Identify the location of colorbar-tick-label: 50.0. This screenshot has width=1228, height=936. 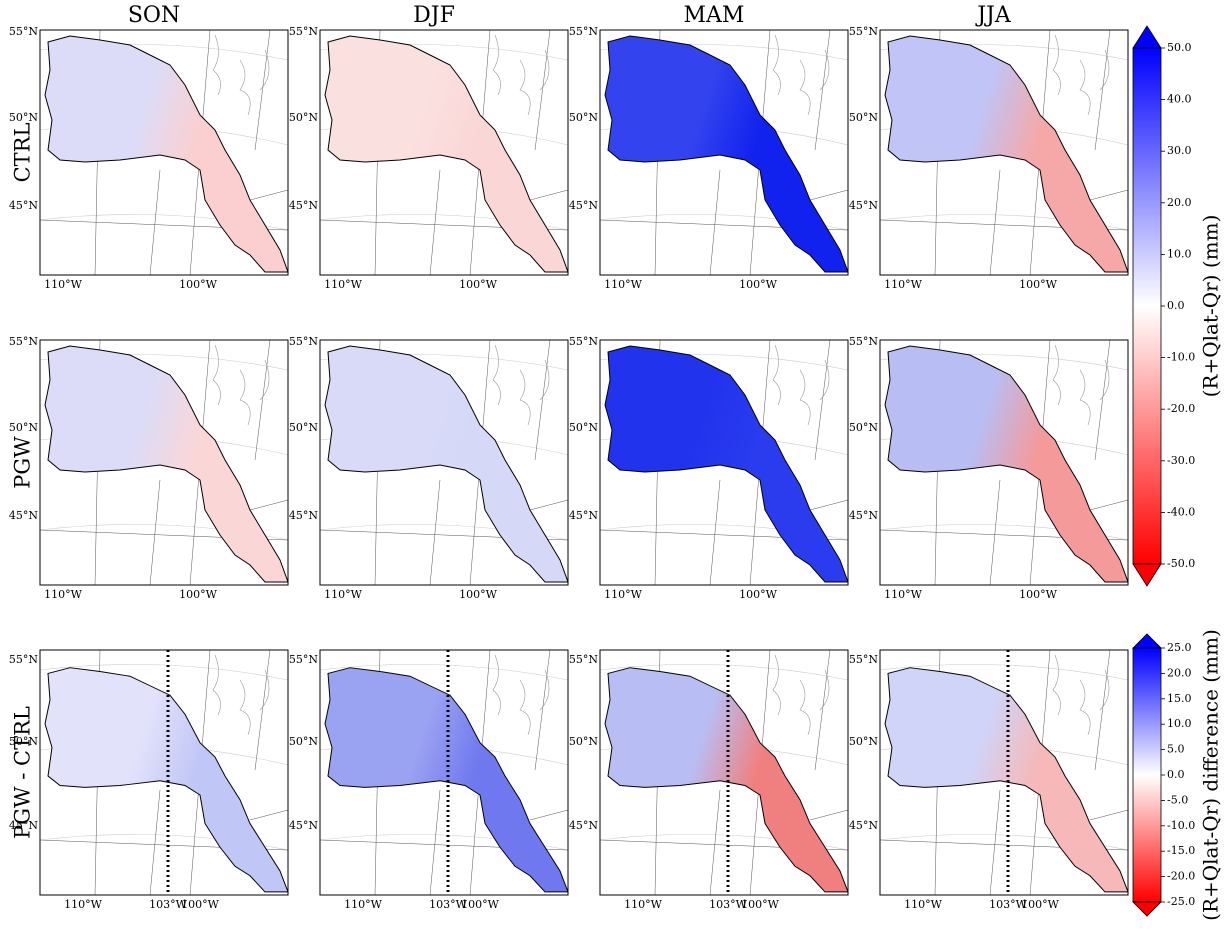
(1179, 47).